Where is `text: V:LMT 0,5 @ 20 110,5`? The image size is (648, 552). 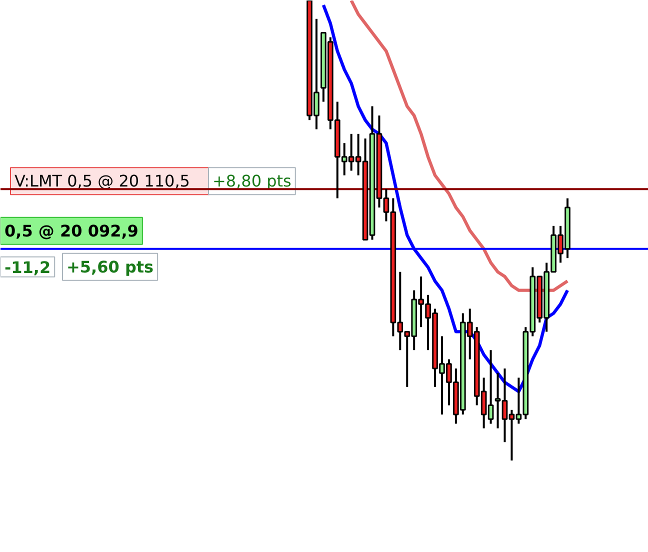 text: V:LMT 0,5 @ 20 110,5 is located at coordinates (102, 181).